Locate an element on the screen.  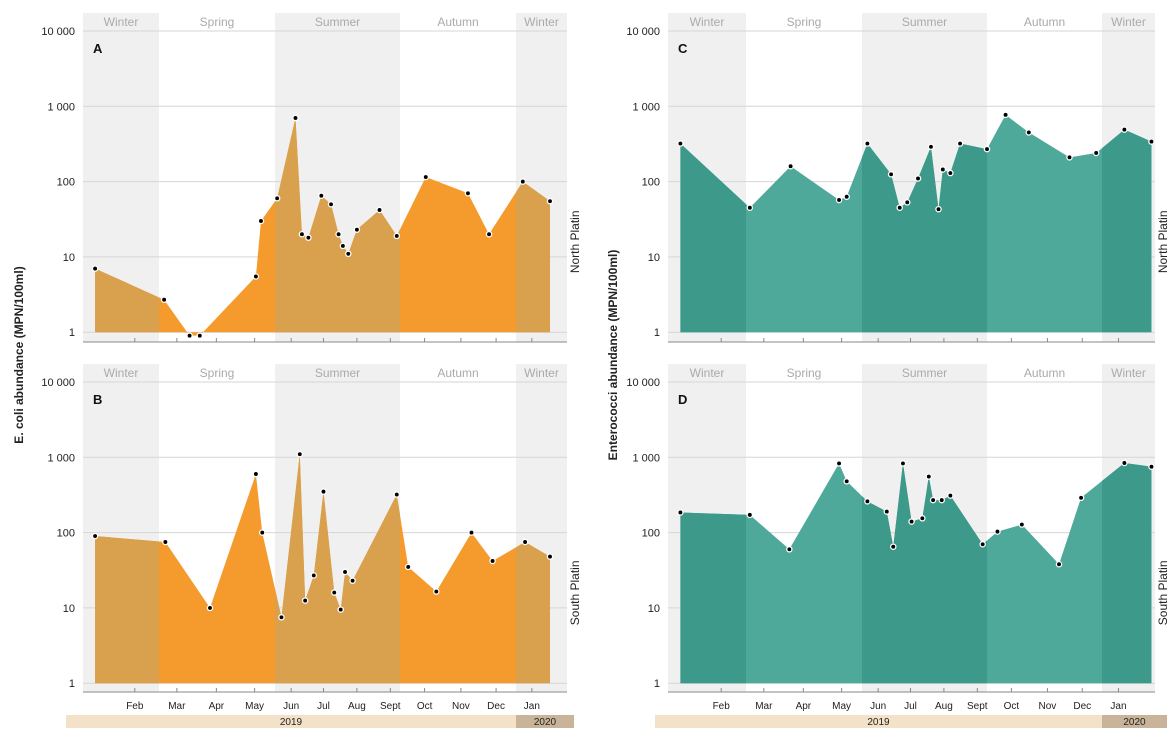
x-tick-label: Oct is located at coordinates (425, 706).